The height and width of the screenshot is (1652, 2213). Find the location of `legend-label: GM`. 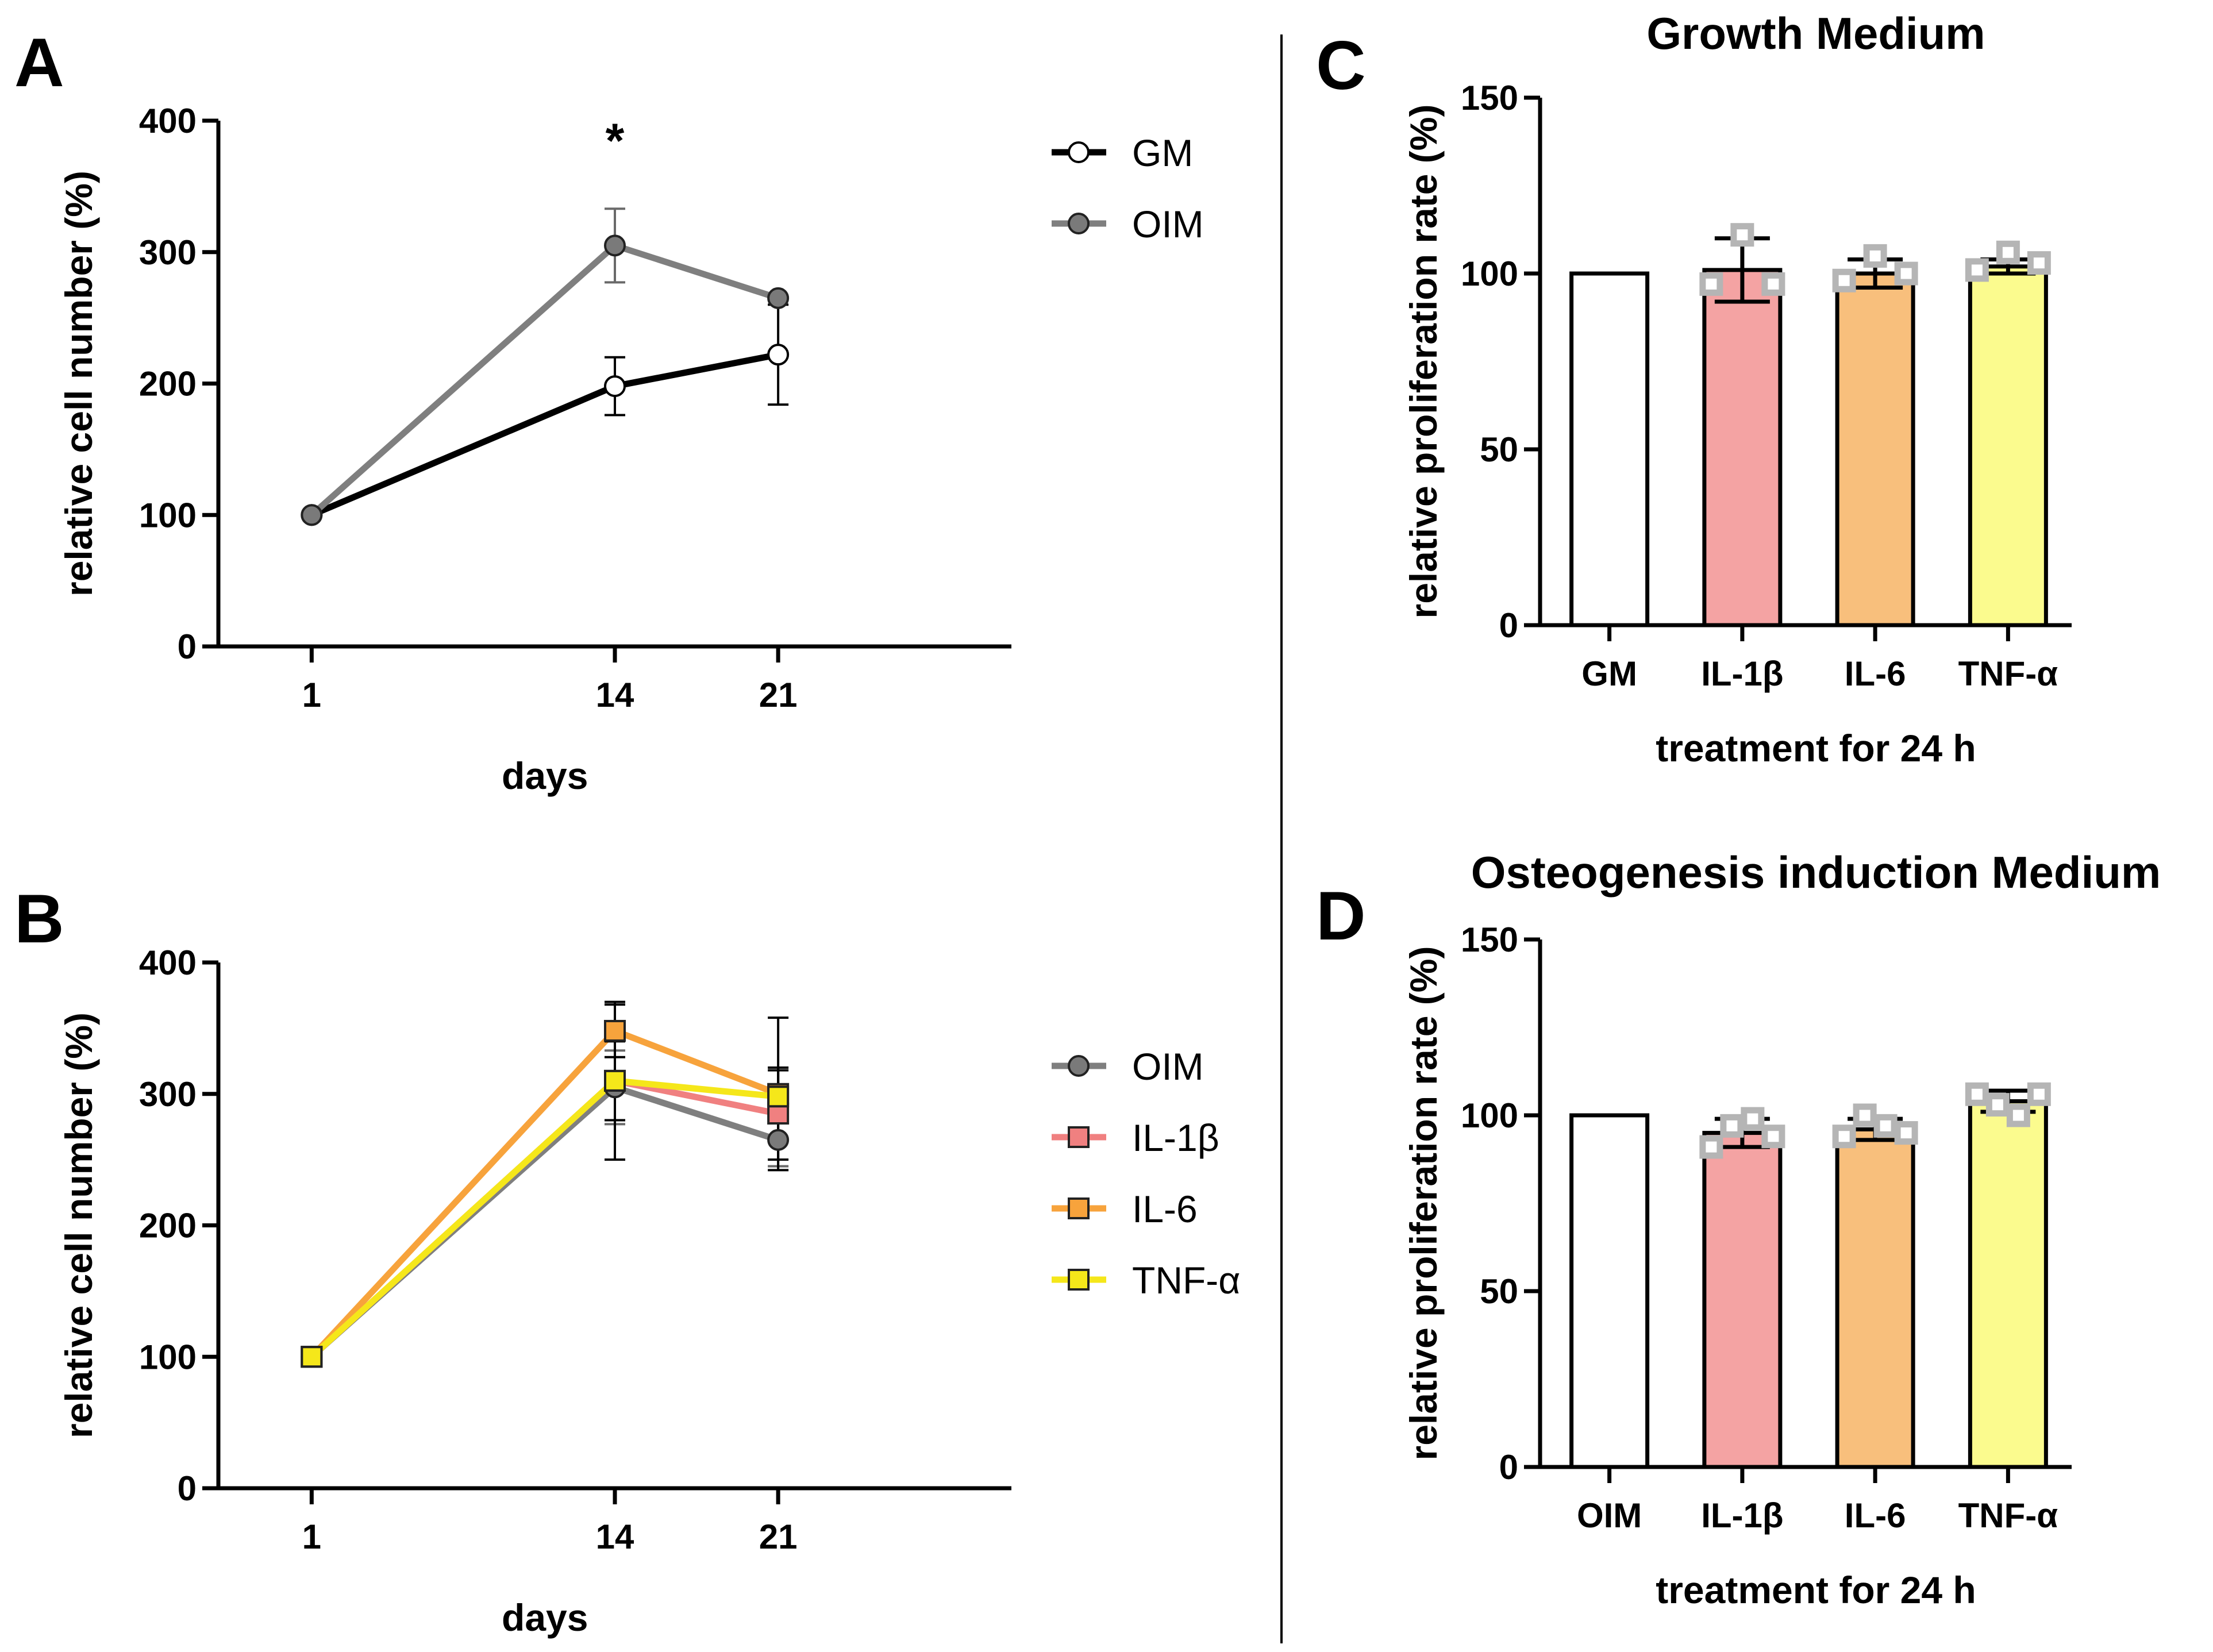

legend-label: GM is located at coordinates (1162, 153).